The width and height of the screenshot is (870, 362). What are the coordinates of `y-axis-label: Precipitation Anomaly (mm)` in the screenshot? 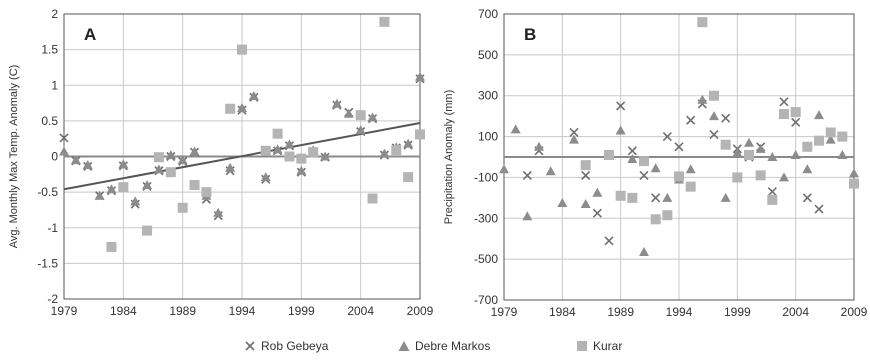 It's located at (449, 157).